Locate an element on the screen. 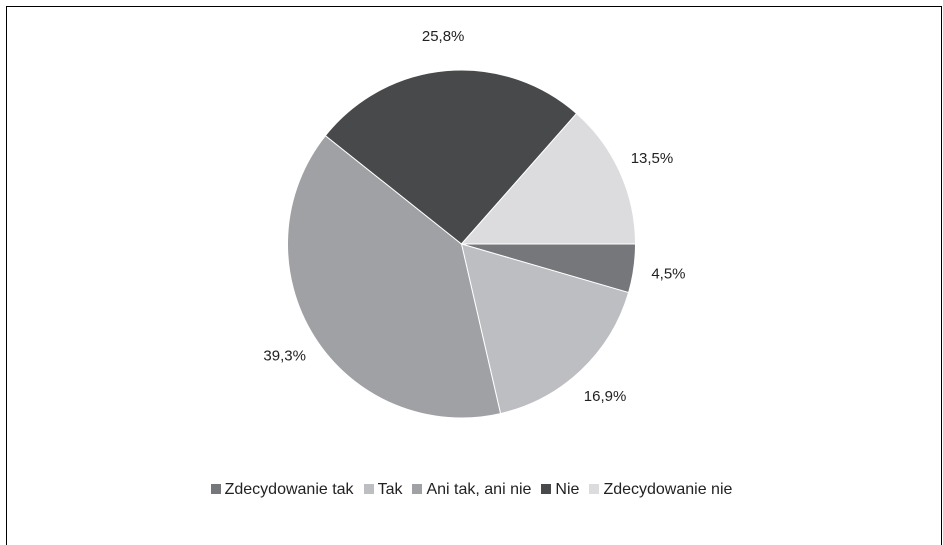  legend-item-ani-tak-ani-nie: Ani tak, ani nie is located at coordinates (471, 490).